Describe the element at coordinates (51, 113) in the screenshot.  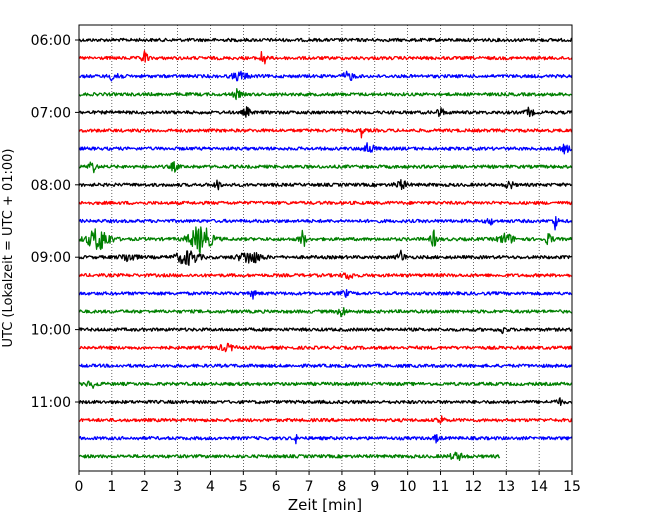
I see `y-tick-label: 07:00` at that location.